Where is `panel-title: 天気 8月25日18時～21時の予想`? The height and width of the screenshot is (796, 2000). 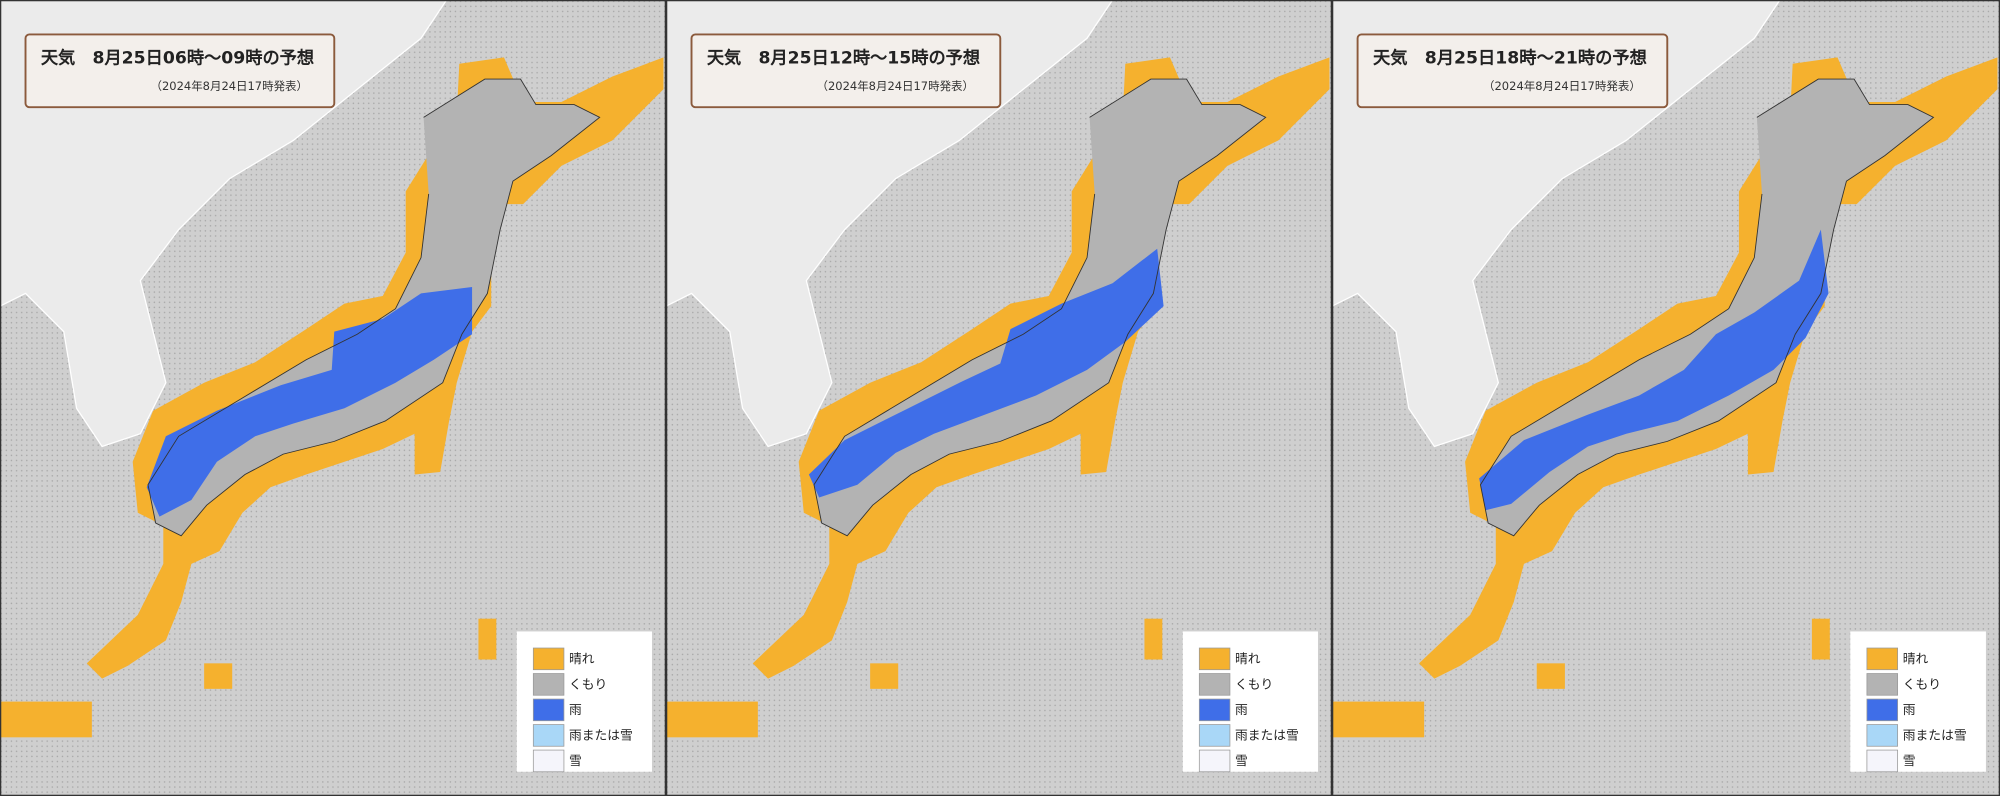
panel-title: 天気 8月25日18時～21時の予想 is located at coordinates (1510, 58).